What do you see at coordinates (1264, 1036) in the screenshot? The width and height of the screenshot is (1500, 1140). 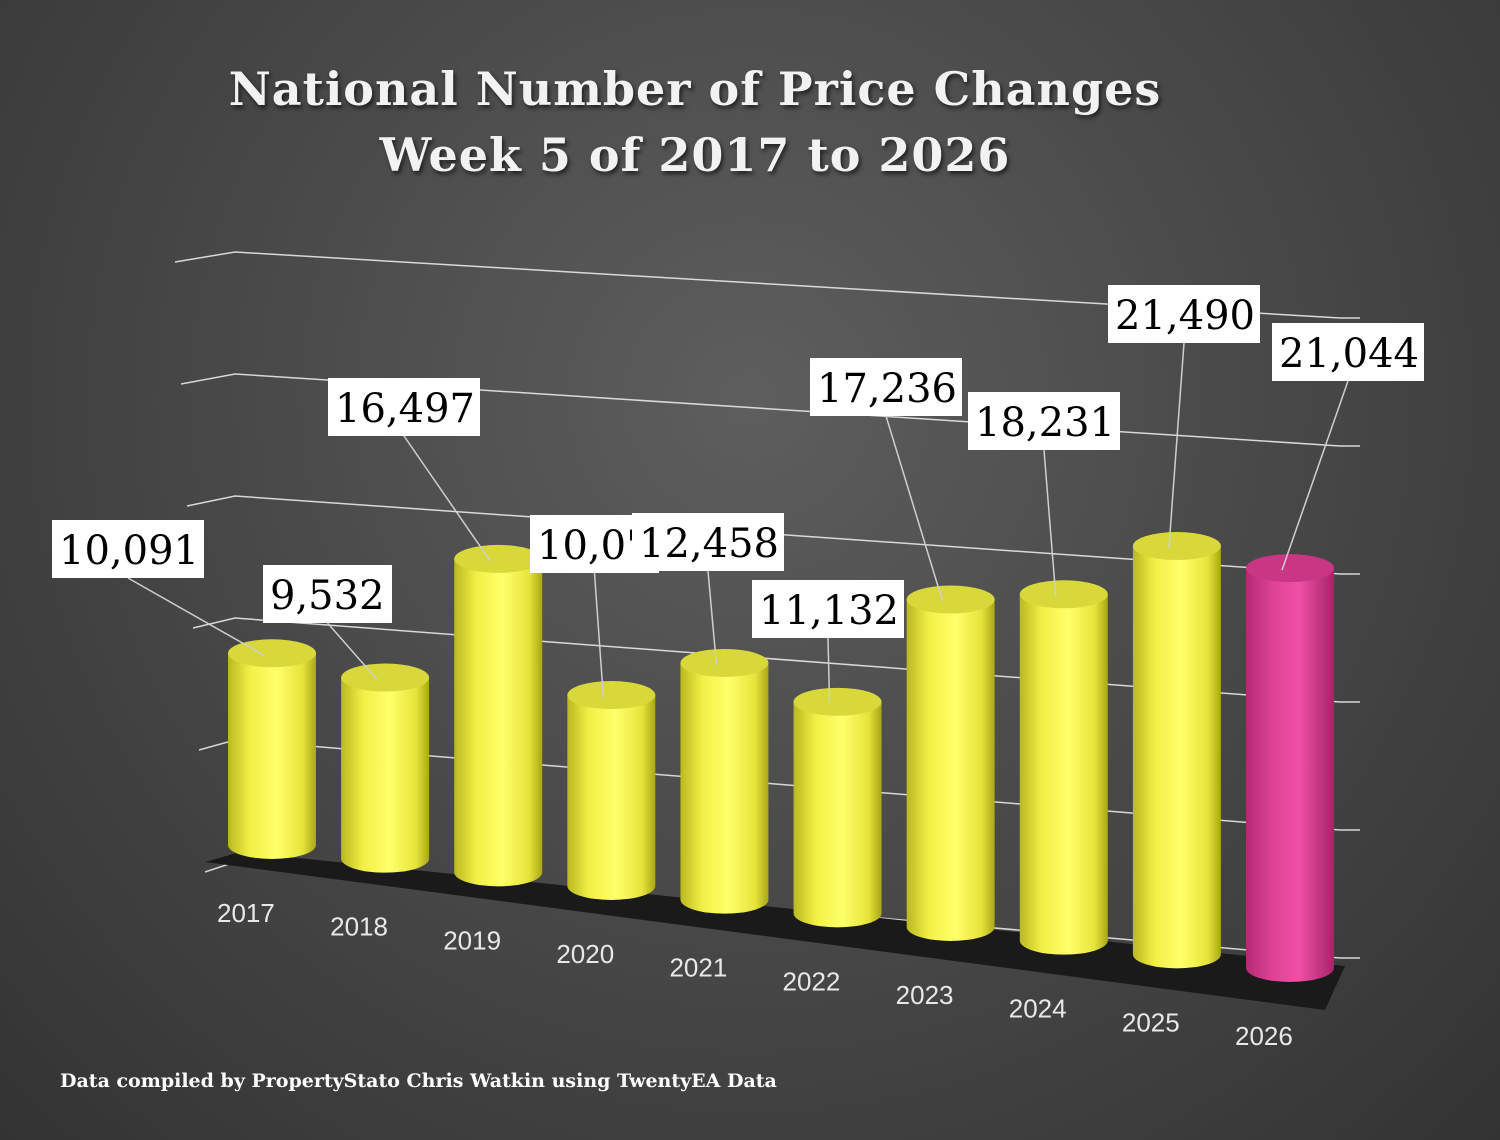 I see `x-tick-2026: 2026` at bounding box center [1264, 1036].